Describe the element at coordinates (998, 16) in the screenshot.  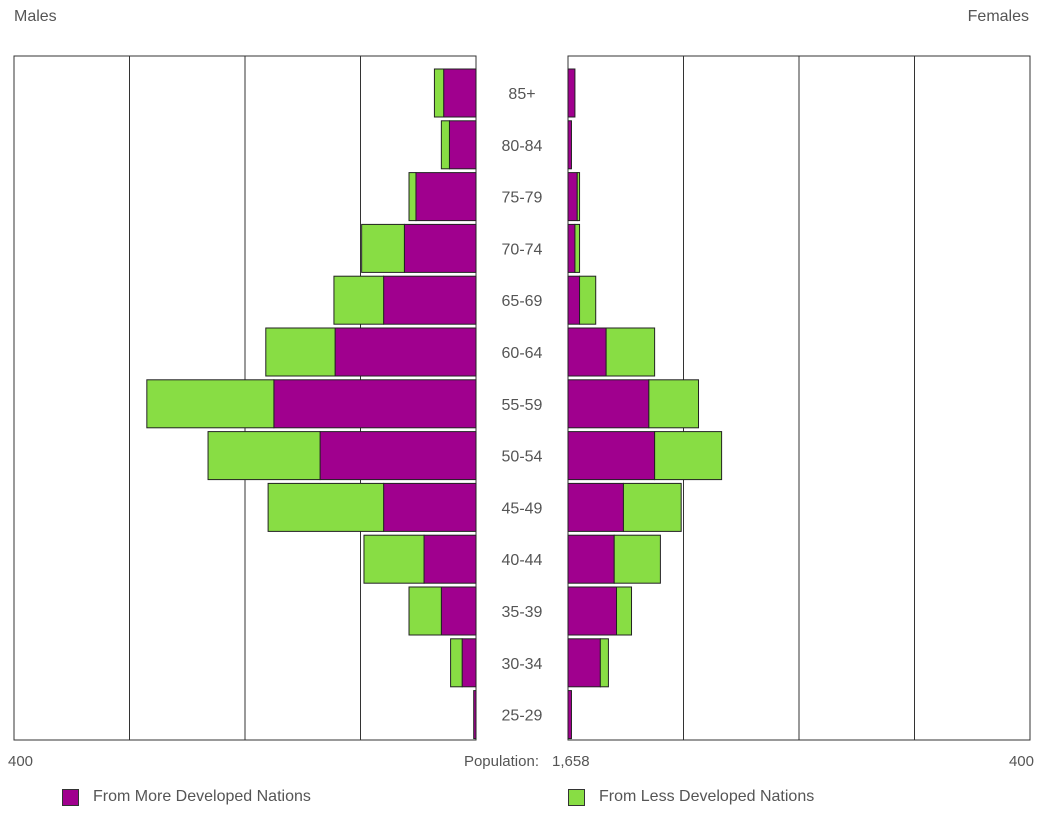
I see `females-title: Females` at that location.